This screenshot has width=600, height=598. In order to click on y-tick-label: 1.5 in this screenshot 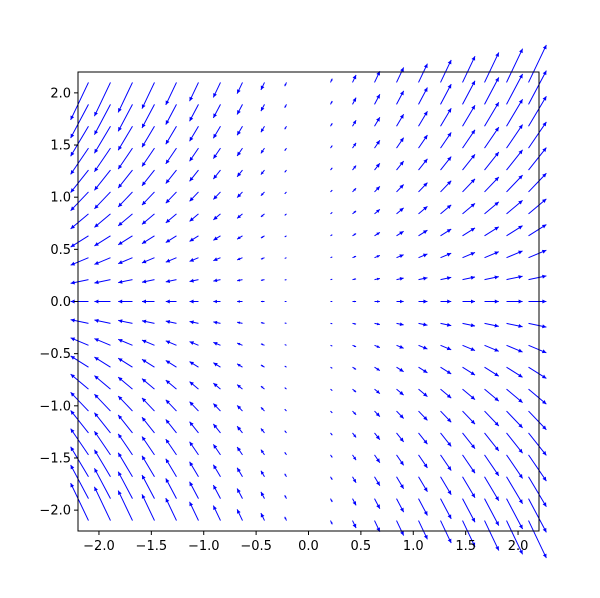, I will do `click(60, 146)`.